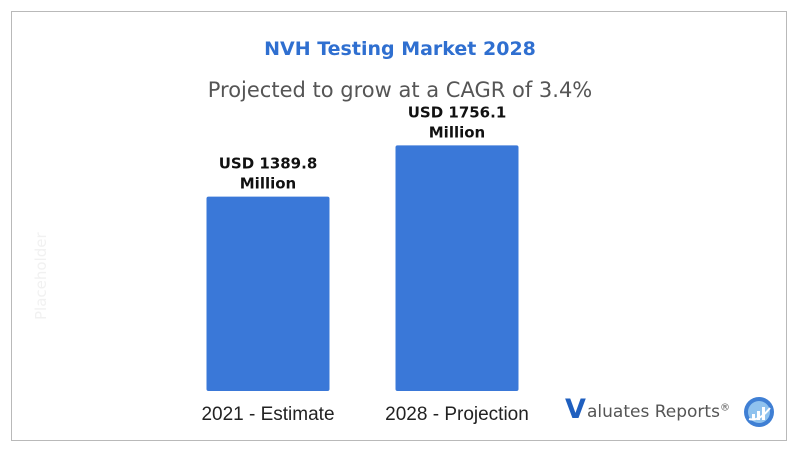 The height and width of the screenshot is (450, 800). I want to click on data-label-0-1: Million, so click(268, 184).